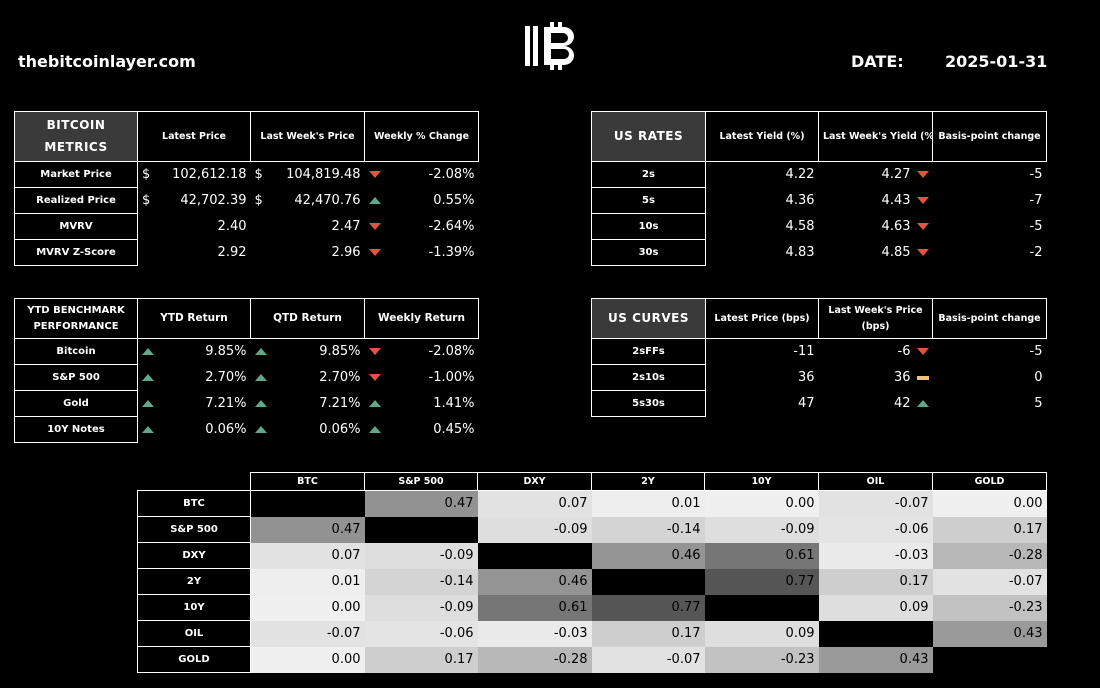  I want to click on row-label: 5s, so click(648, 200).